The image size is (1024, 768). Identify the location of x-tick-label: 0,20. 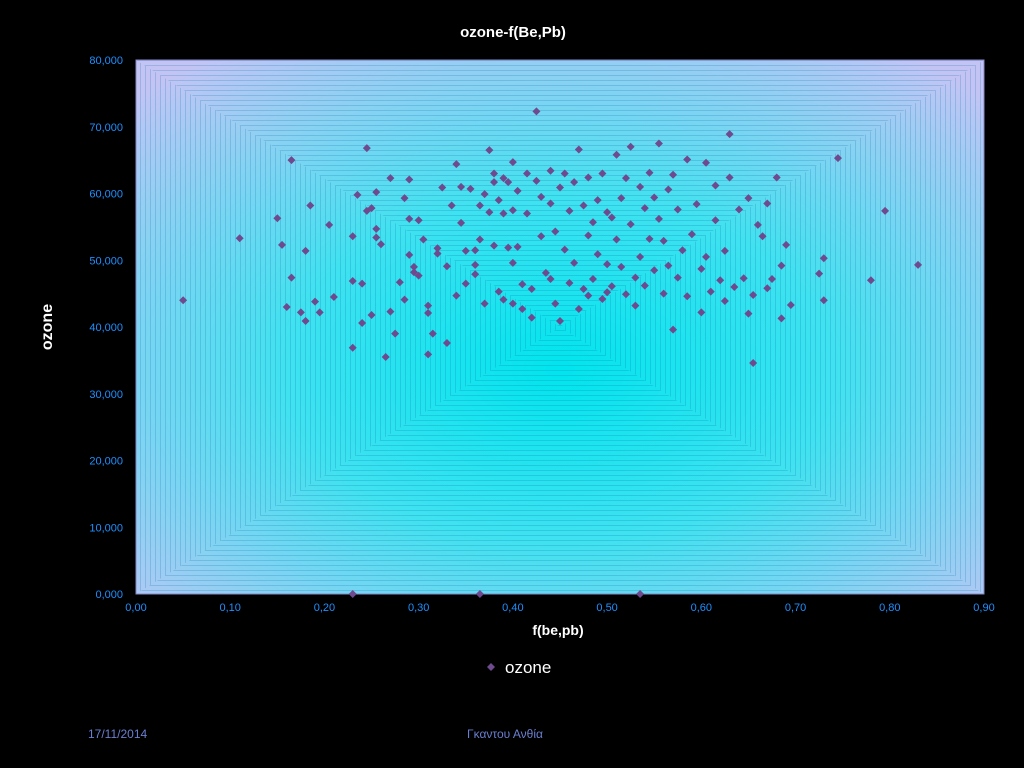
(324, 608).